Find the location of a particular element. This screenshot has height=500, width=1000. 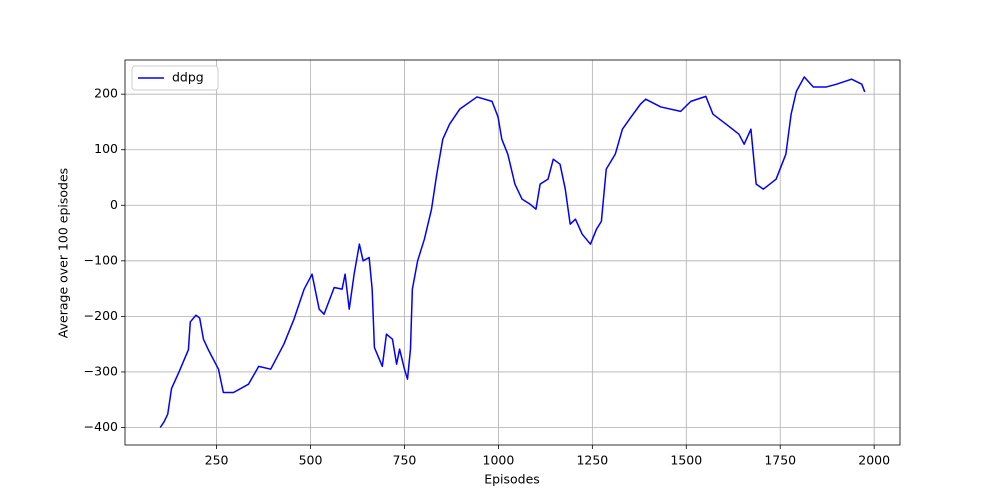

x-tick-label: 1000 is located at coordinates (499, 460).